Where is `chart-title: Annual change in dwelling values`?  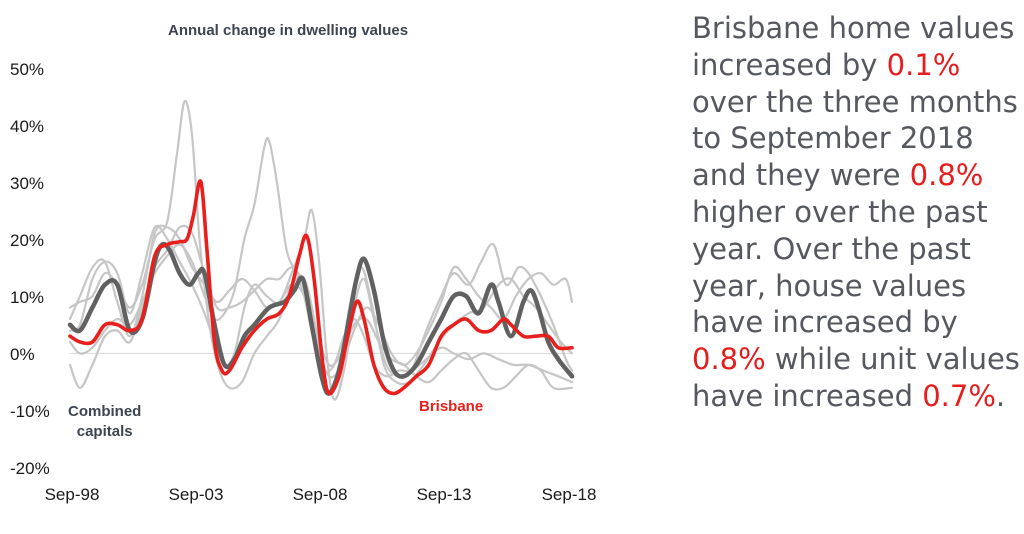
chart-title: Annual change in dwelling values is located at coordinates (288, 30).